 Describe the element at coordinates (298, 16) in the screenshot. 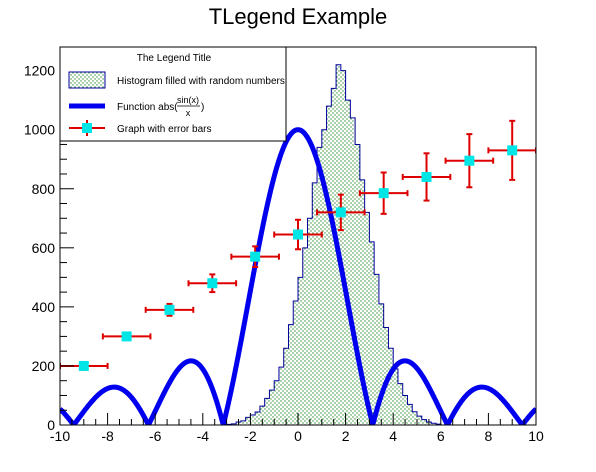

I see `chart-title: TLegend Example` at that location.